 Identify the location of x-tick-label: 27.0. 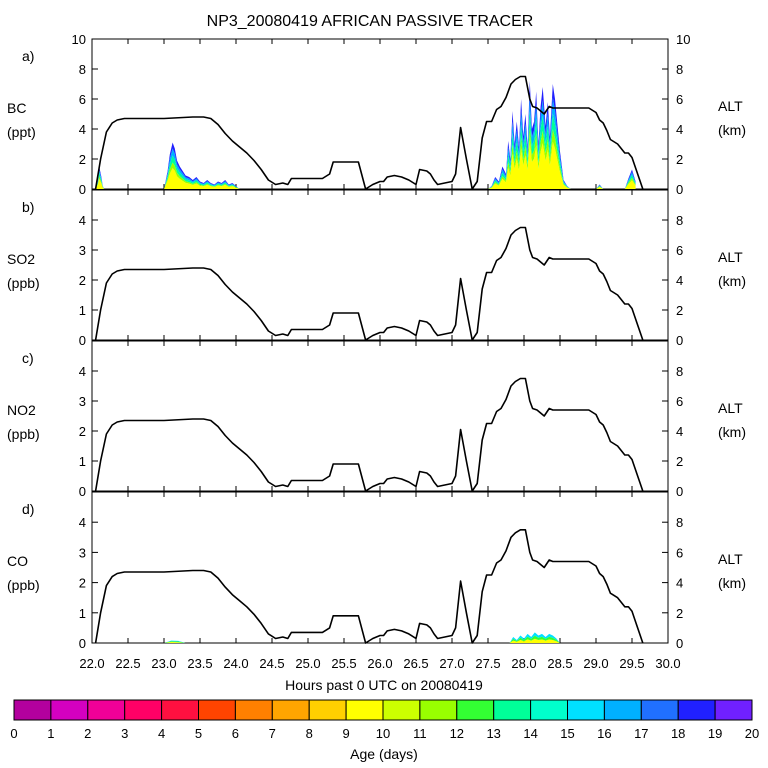
(451, 663).